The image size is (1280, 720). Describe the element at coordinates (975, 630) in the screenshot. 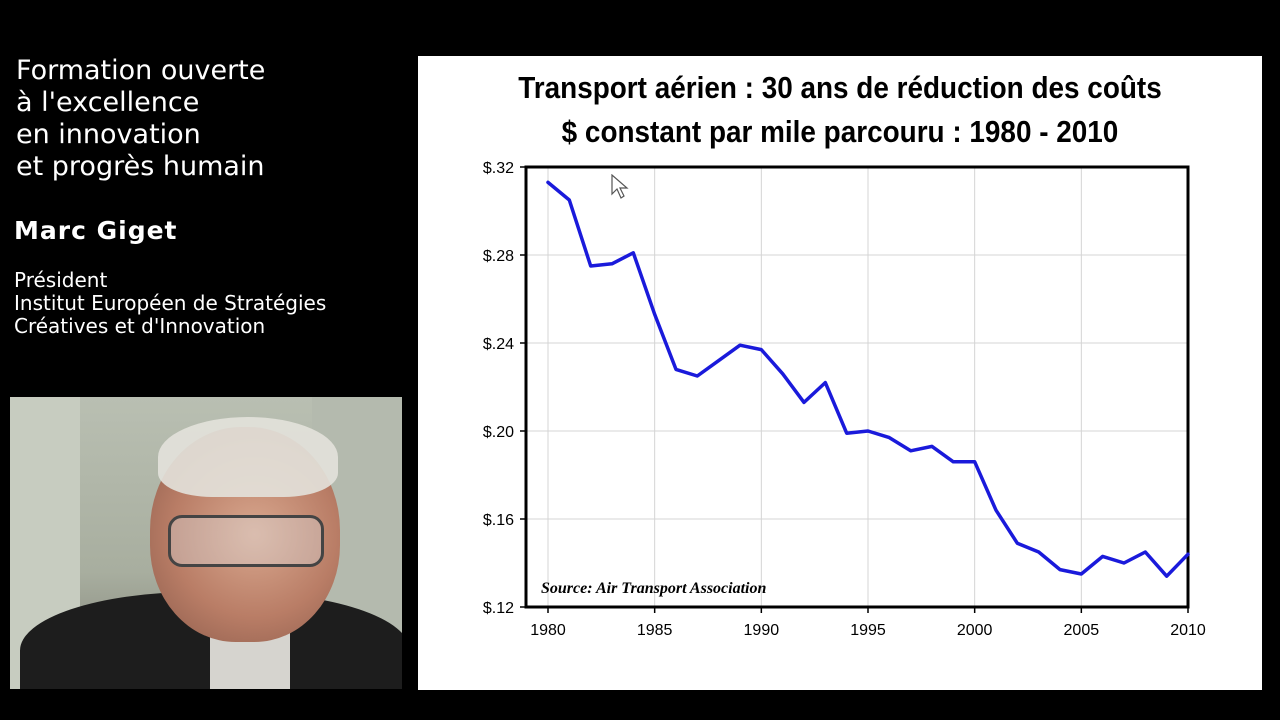

I see `x-tick-label: 2000` at that location.